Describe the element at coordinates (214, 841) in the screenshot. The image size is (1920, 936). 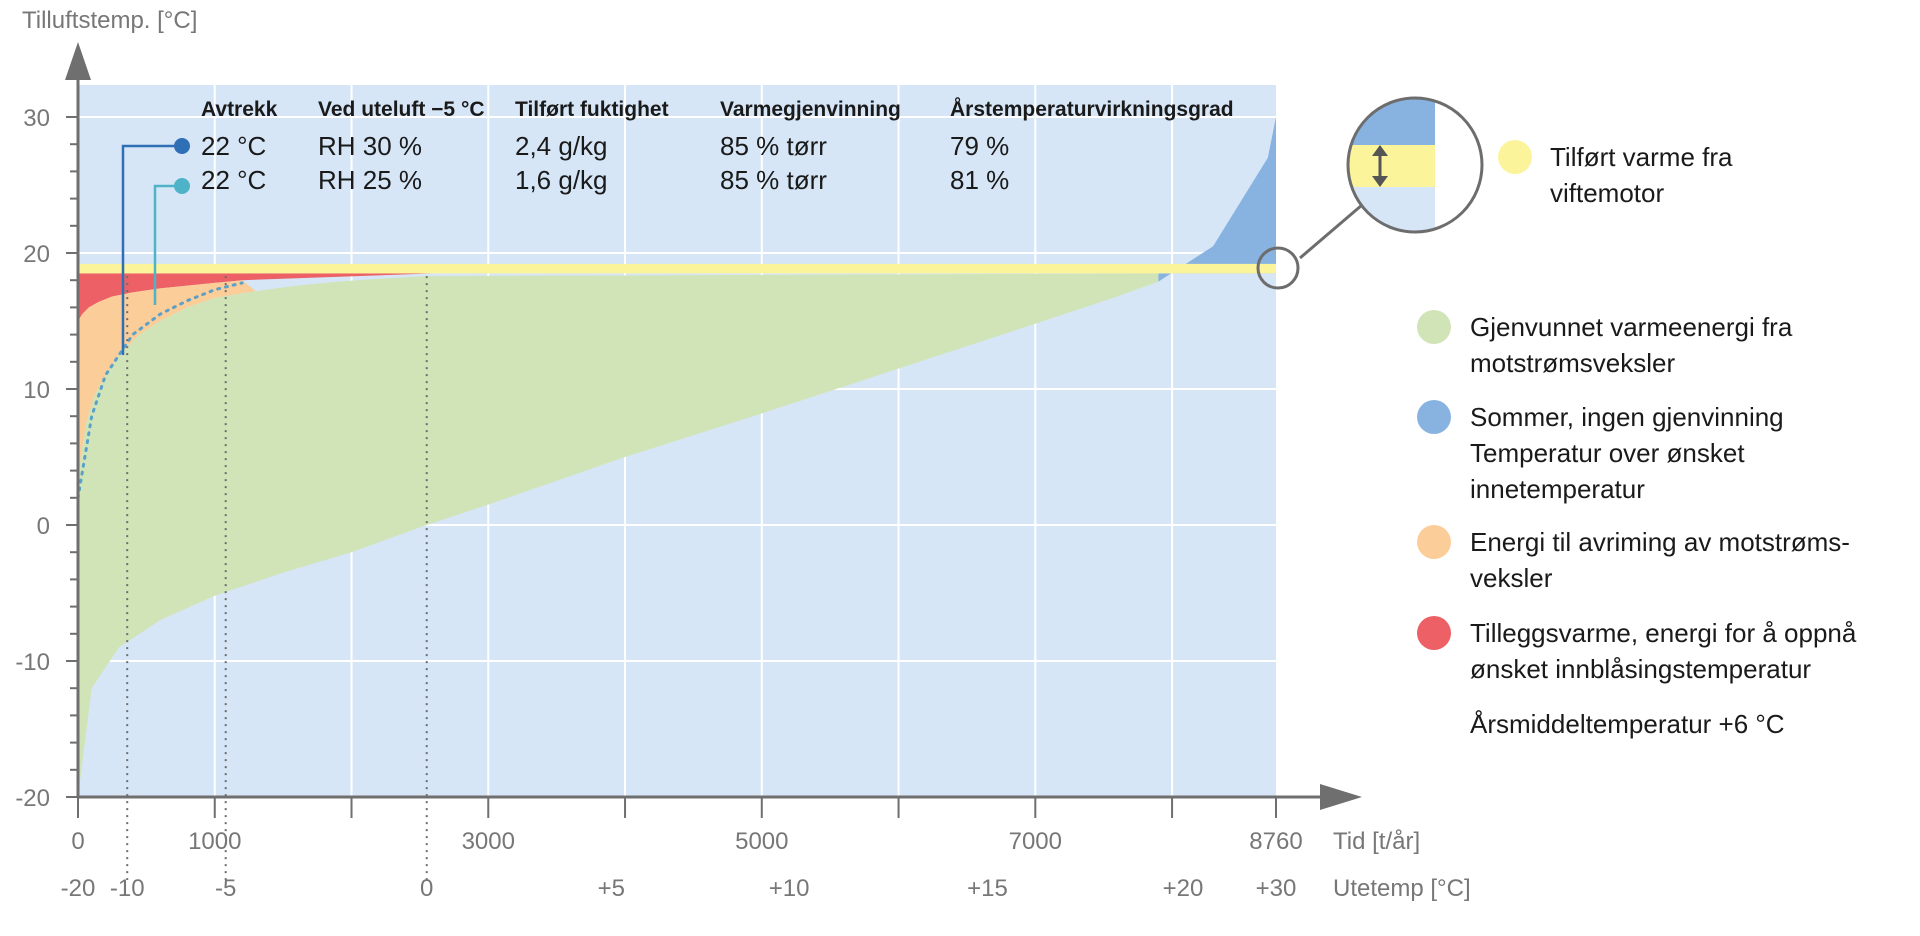
I see `x-tick-label: 1000` at that location.